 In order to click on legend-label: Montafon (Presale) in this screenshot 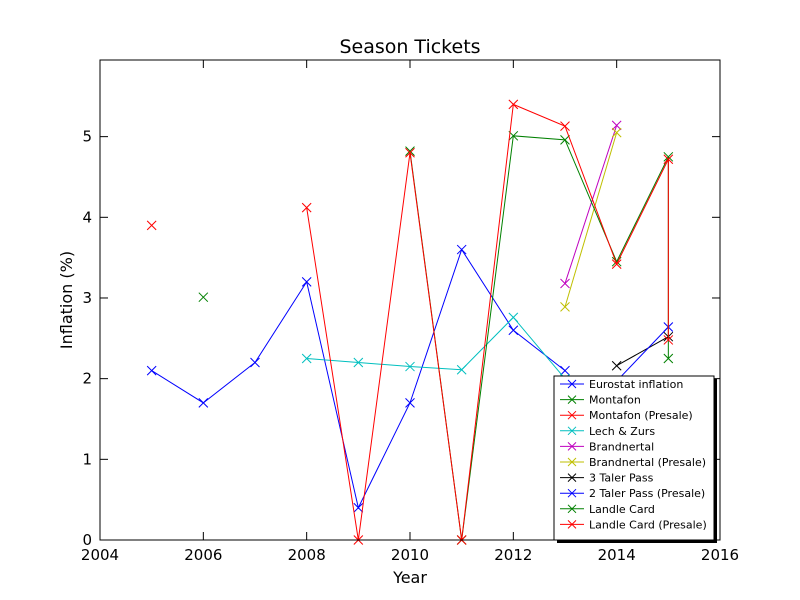, I will do `click(641, 415)`.